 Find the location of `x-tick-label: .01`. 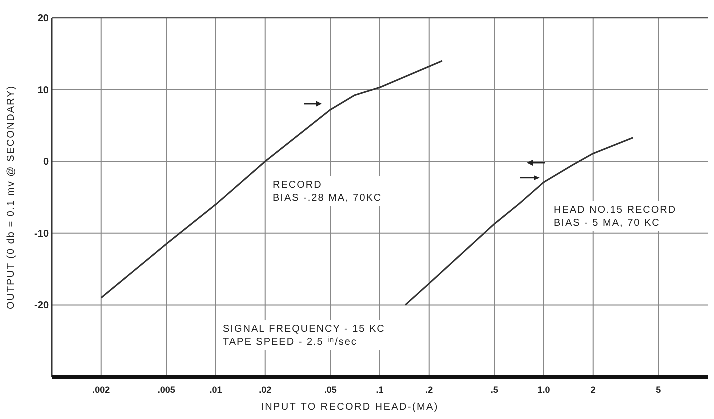

x-tick-label: .01 is located at coordinates (216, 390).